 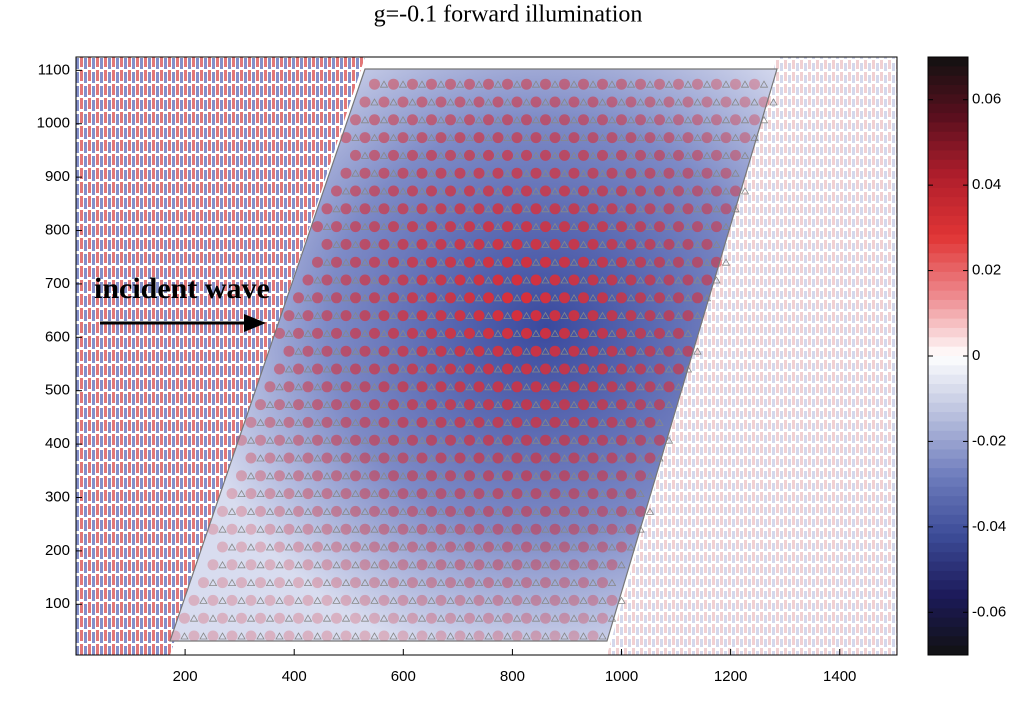 What do you see at coordinates (57, 443) in the screenshot?
I see `y-tick-label: 400` at bounding box center [57, 443].